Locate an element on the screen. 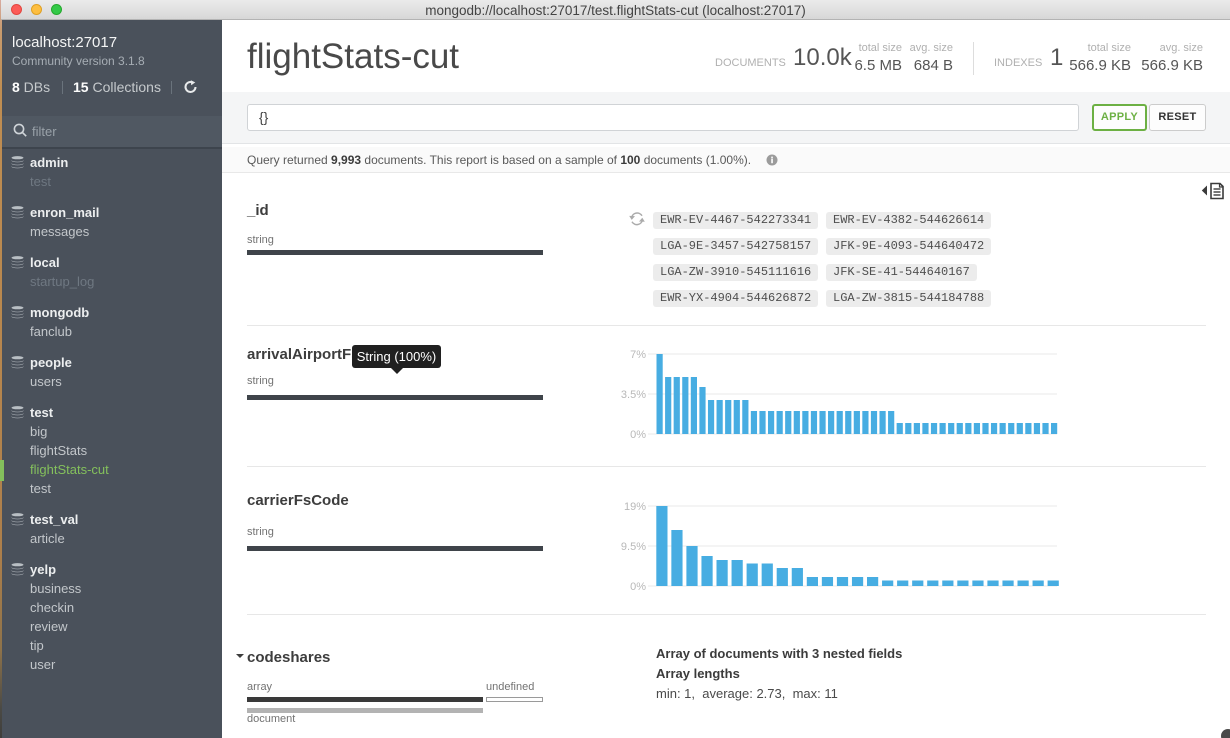 The width and height of the screenshot is (1230, 738). svg-text: 9.5% is located at coordinates (633, 547).